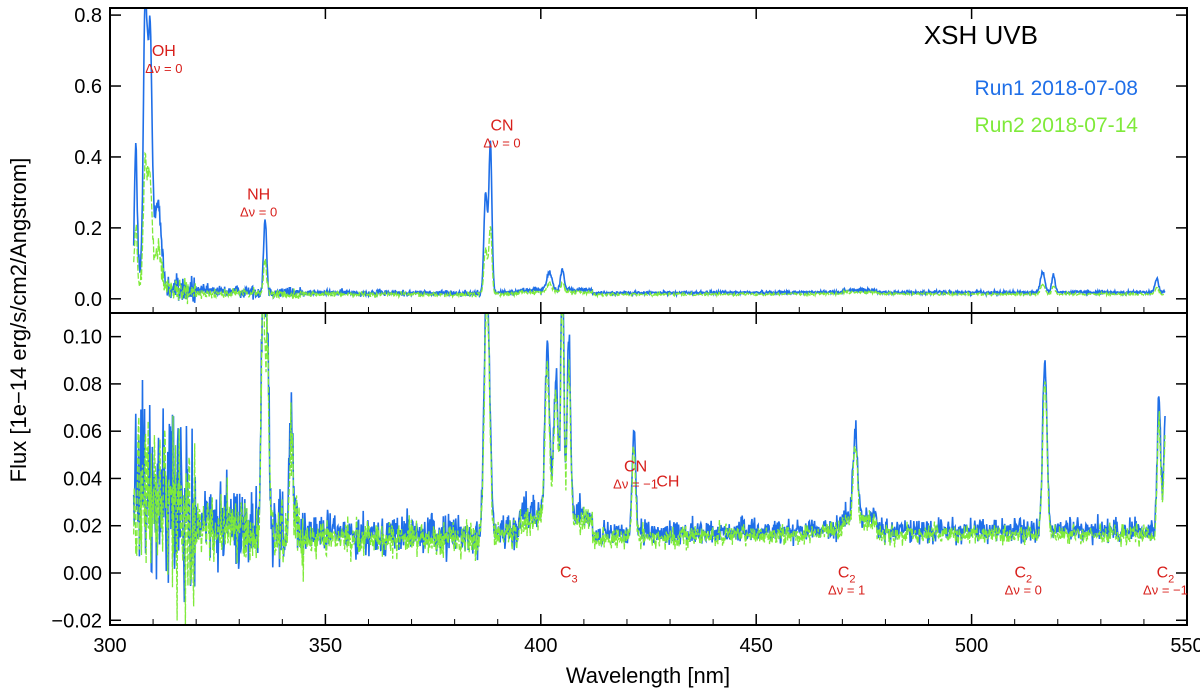  What do you see at coordinates (18, 320) in the screenshot?
I see `y-axis-title: Flux [1e−14 erg/s/cm2/Angstrom]` at bounding box center [18, 320].